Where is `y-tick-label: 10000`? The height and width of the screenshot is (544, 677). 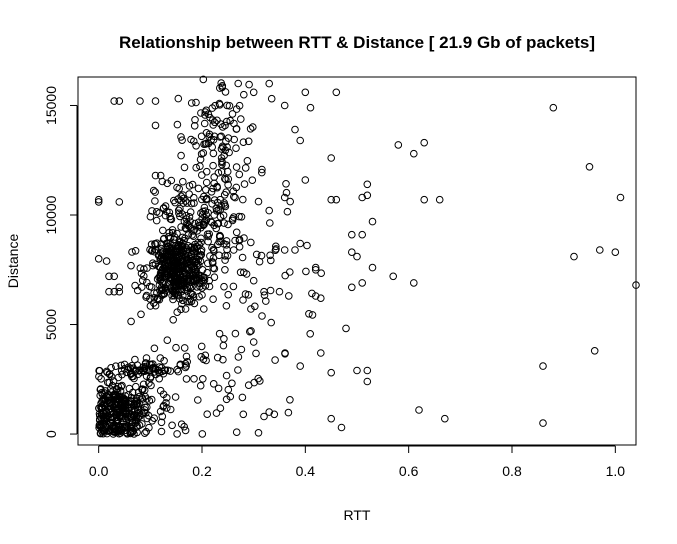
y-tick-label: 10000 is located at coordinates (51, 214).